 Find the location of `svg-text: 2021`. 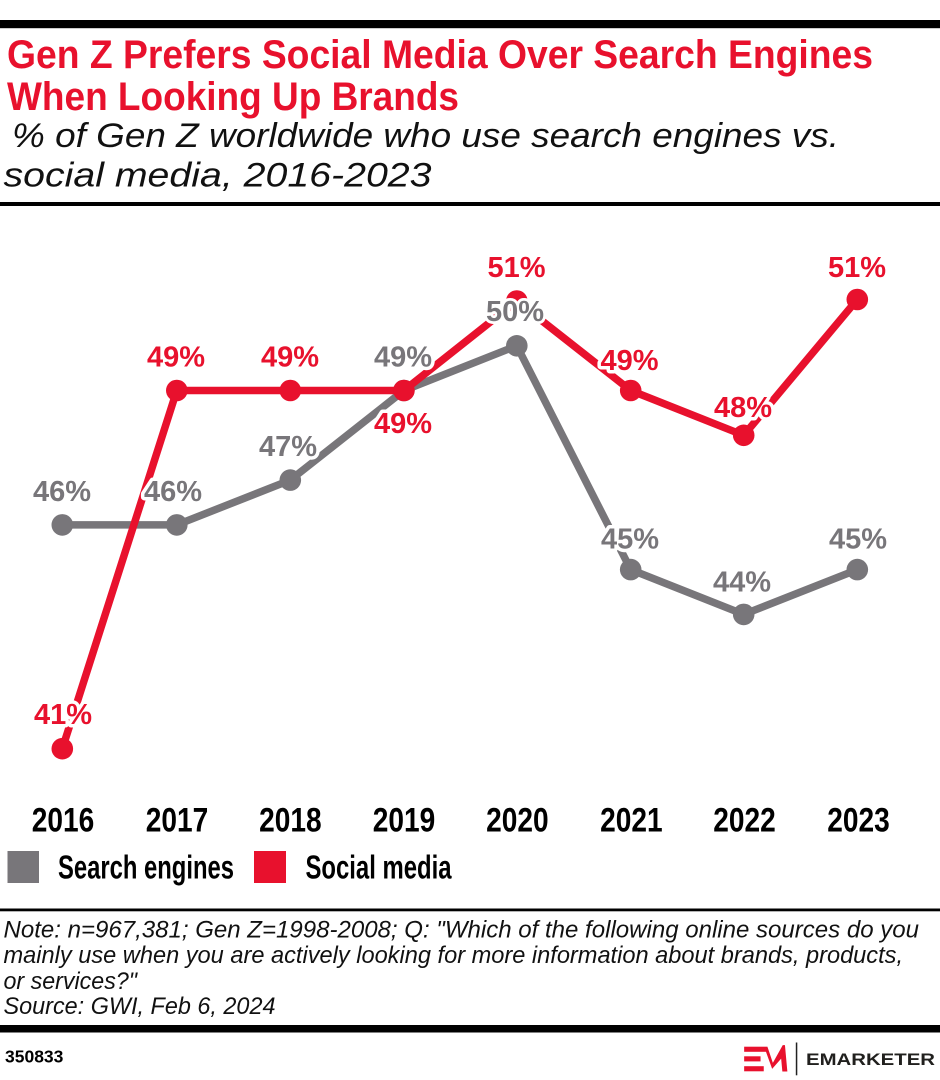

svg-text: 2021 is located at coordinates (631, 821).